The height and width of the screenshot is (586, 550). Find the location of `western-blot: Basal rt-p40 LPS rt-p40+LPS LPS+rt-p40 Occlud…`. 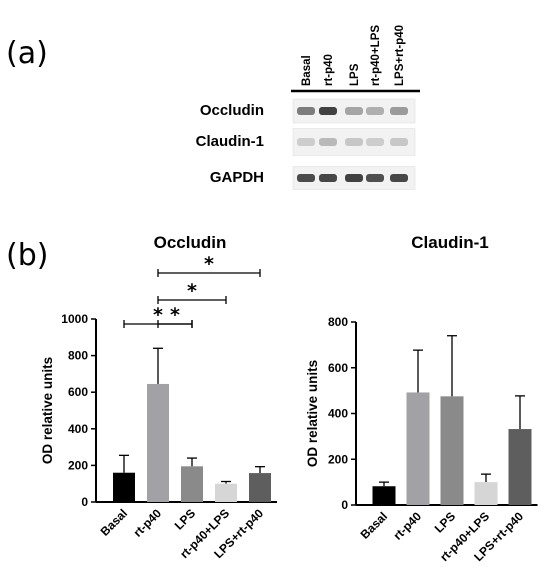

western-blot: Basal rt-p40 LPS rt-p40+LPS LPS+rt-p40 Occlud… is located at coordinates (308, 107).